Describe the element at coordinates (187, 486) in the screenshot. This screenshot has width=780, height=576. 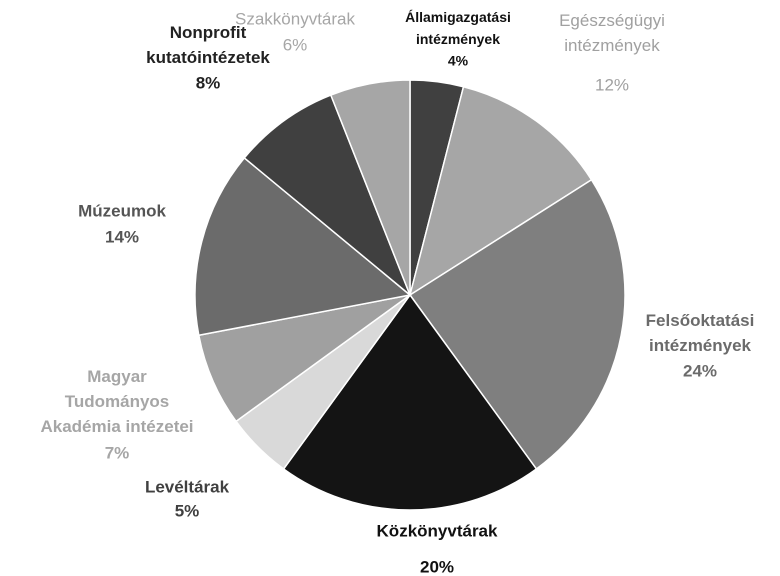
I see `slice-label: Levéltárak` at that location.